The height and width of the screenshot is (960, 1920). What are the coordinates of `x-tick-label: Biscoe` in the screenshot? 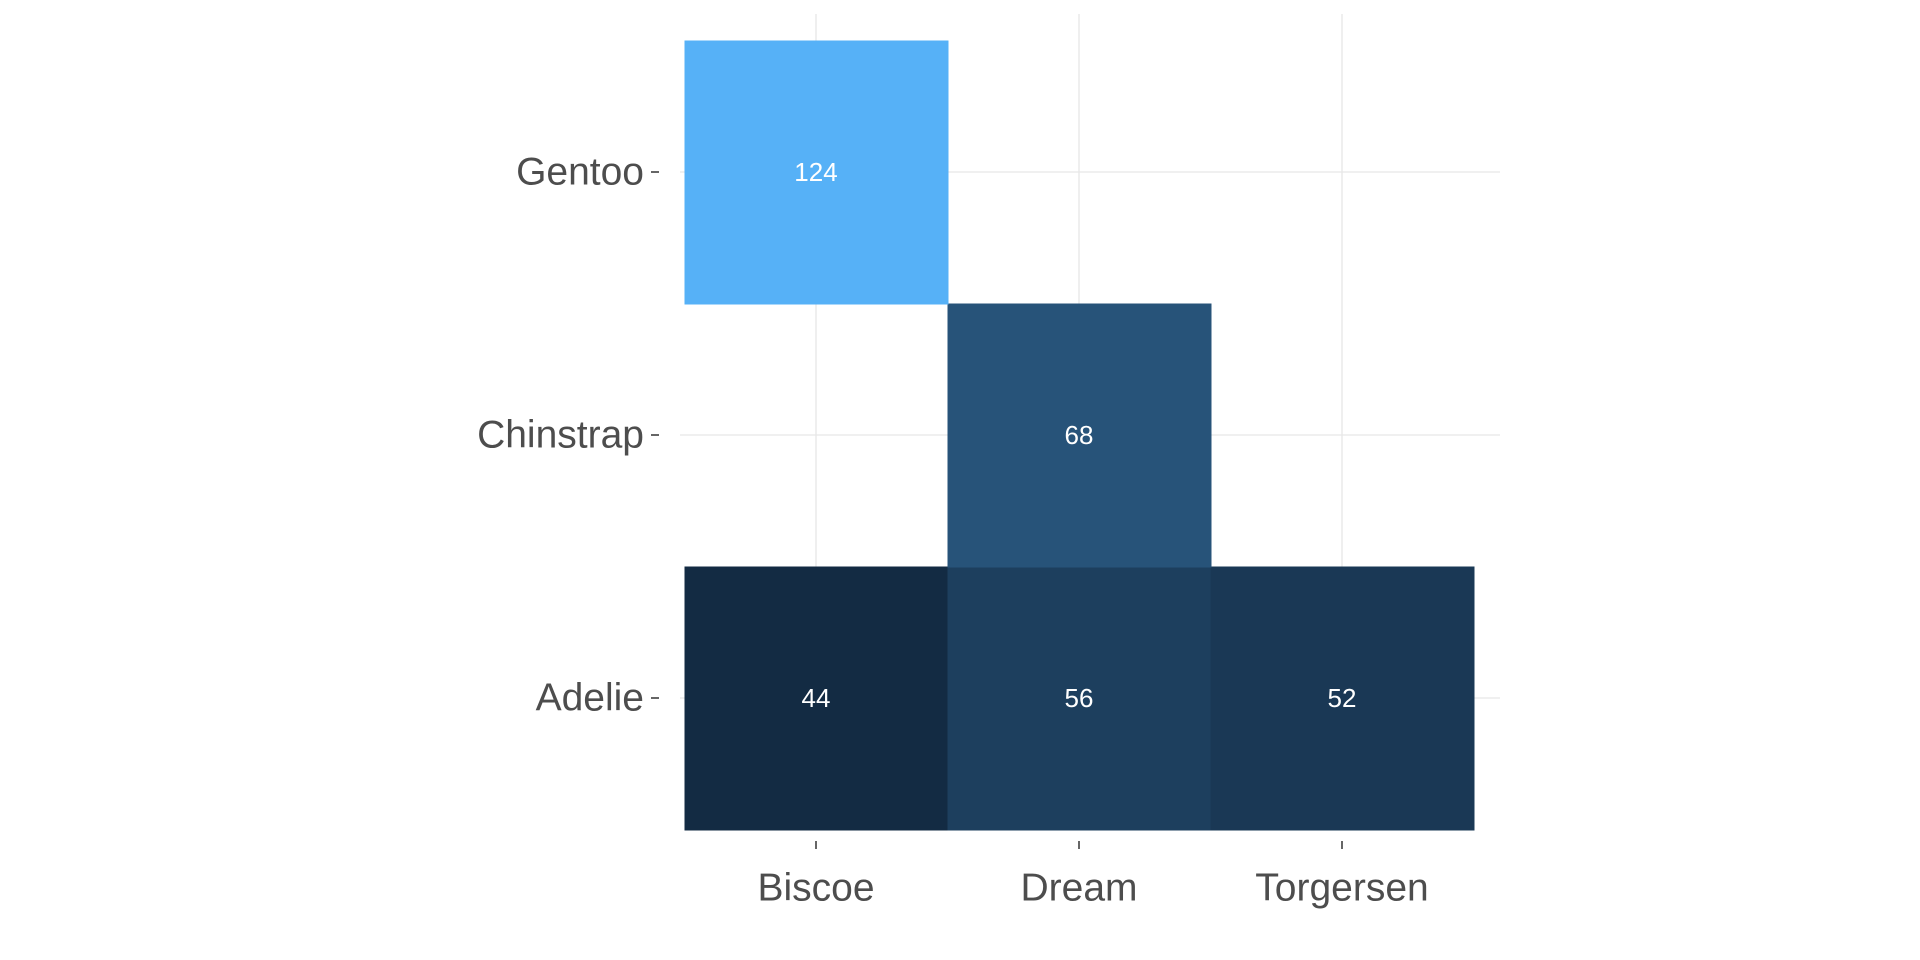 It's located at (815, 888).